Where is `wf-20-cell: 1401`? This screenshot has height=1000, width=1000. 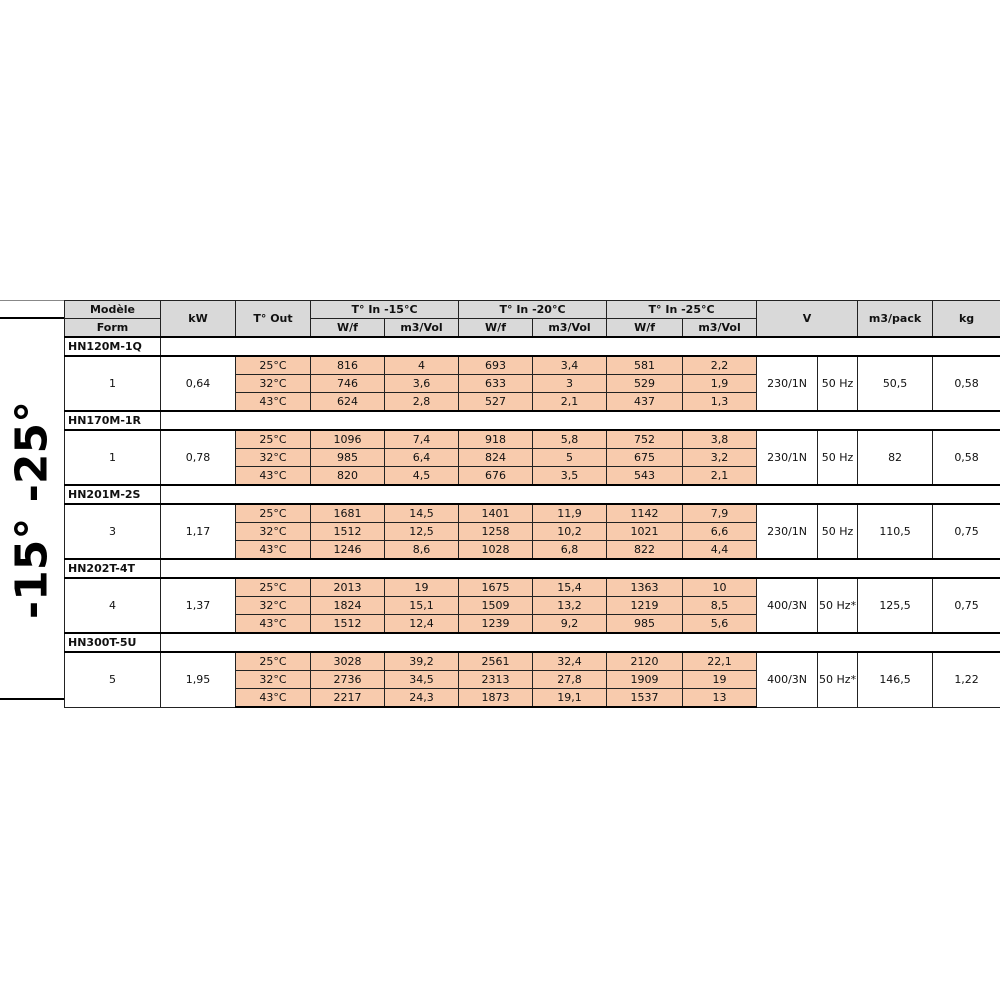
wf-20-cell: 1401 is located at coordinates (496, 513).